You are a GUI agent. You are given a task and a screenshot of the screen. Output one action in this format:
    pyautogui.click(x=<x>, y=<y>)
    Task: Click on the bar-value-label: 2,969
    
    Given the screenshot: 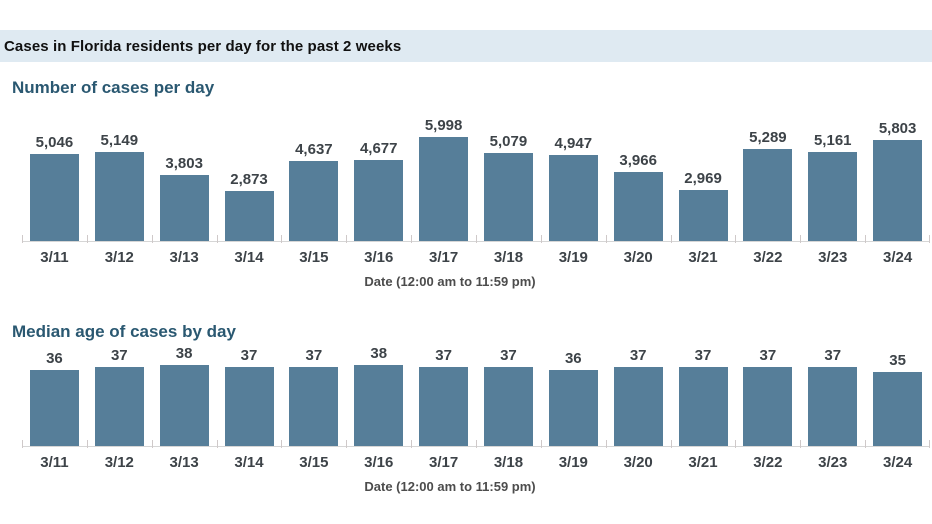 What is the action you would take?
    pyautogui.click(x=703, y=178)
    